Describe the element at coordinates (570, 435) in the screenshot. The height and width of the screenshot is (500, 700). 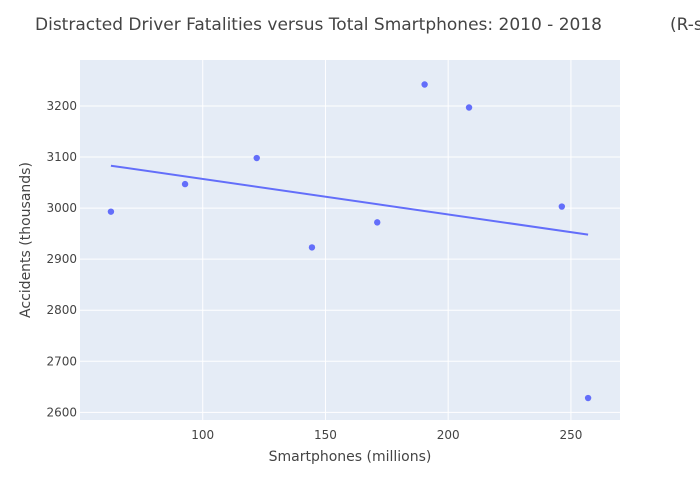
I see `x-tick-label: 250` at that location.